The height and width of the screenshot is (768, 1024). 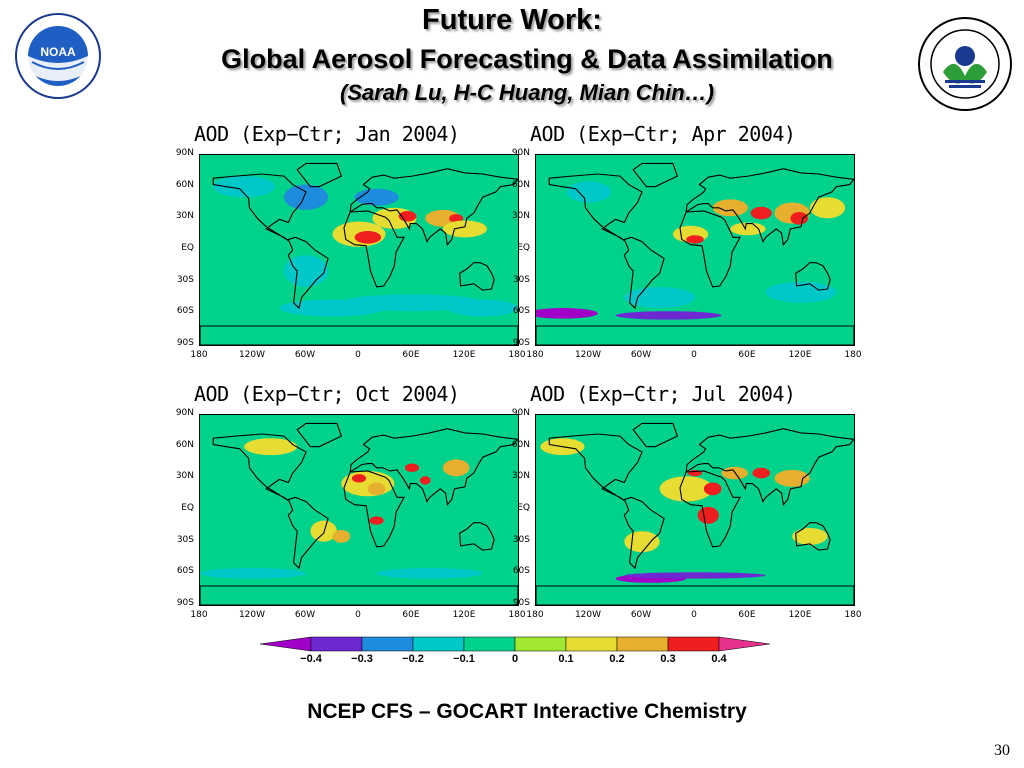 I want to click on colorbar-tick-label: 0.1, so click(x=565, y=659).